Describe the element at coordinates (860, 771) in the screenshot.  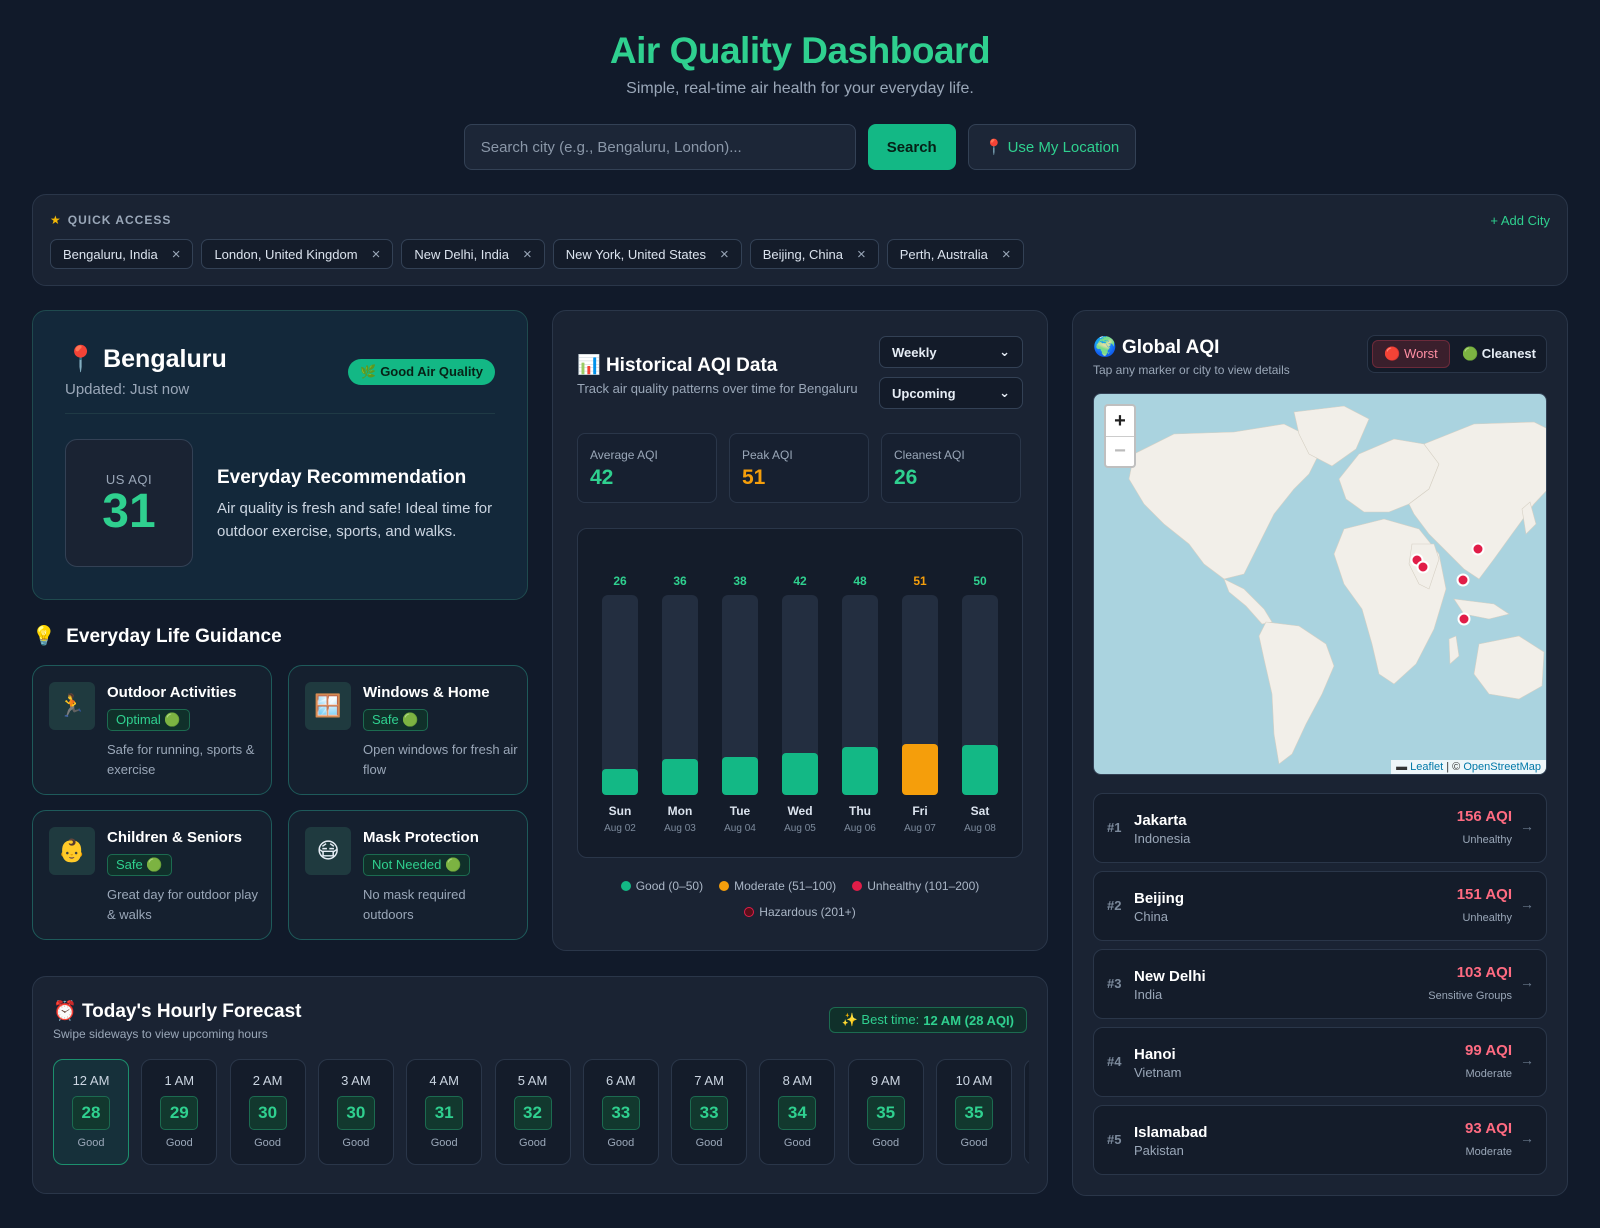
I see `bar-thu` at that location.